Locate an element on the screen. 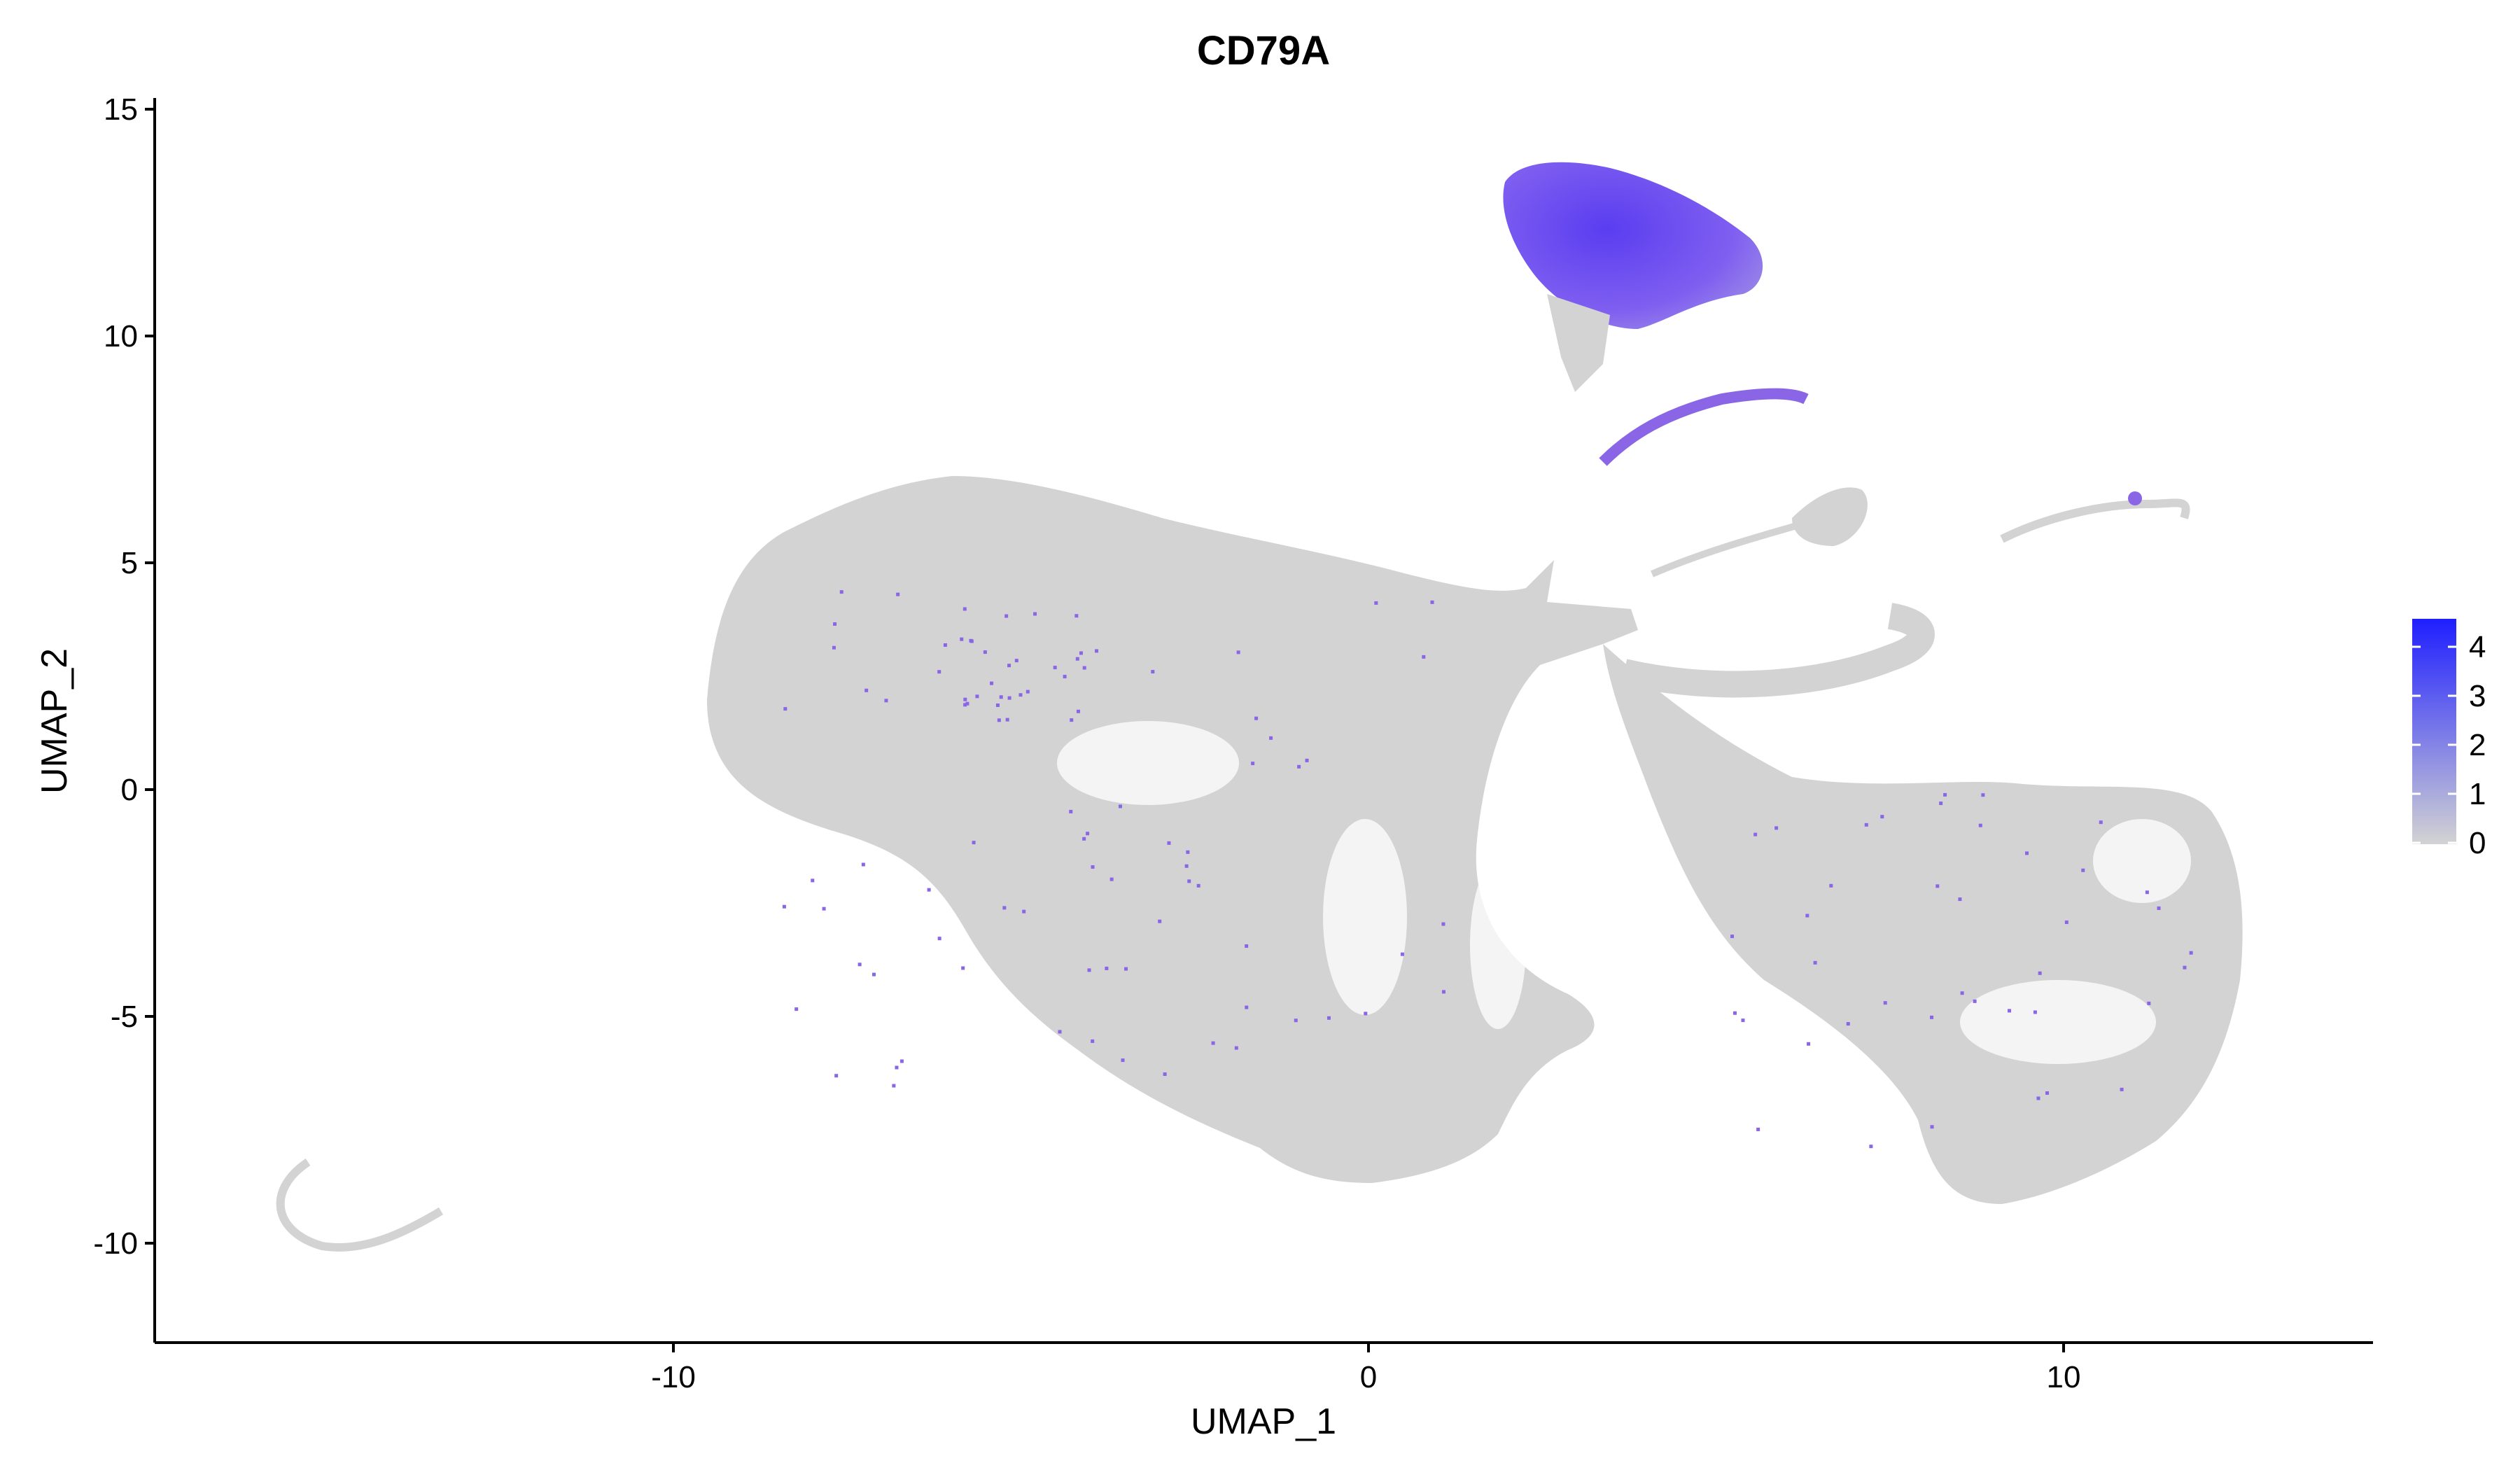  colorbar-tick-label: 1 is located at coordinates (2477, 794).